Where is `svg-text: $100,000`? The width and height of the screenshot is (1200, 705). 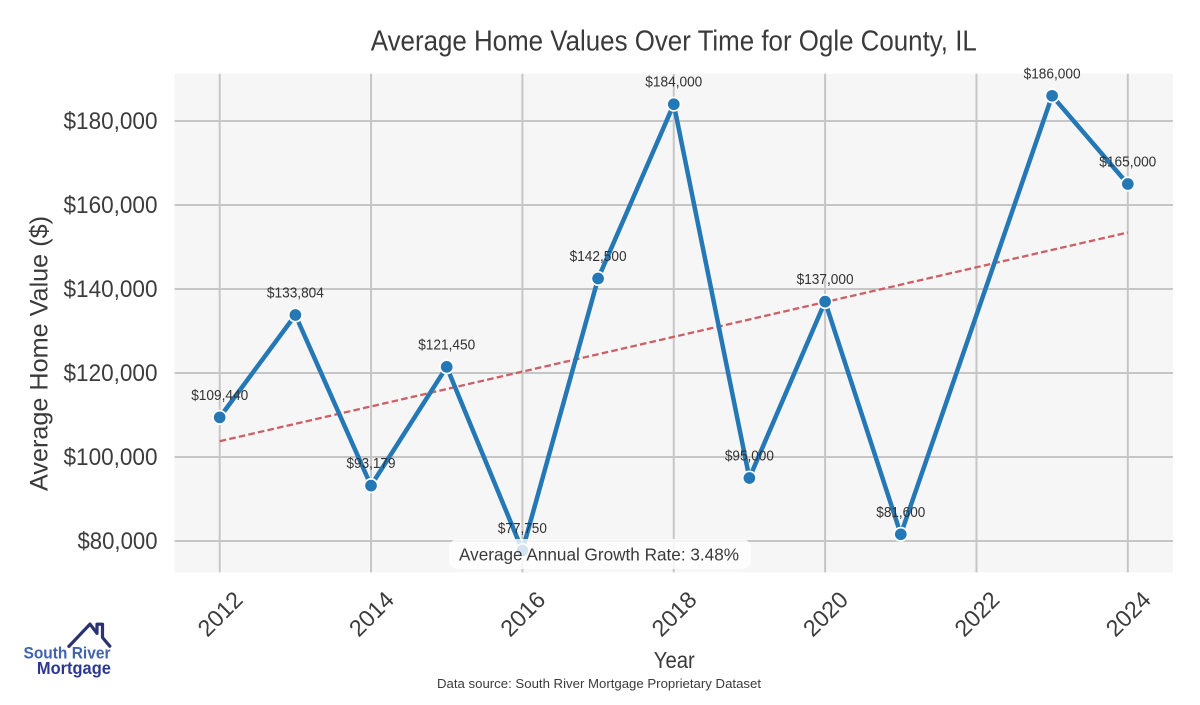 svg-text: $100,000 is located at coordinates (111, 457).